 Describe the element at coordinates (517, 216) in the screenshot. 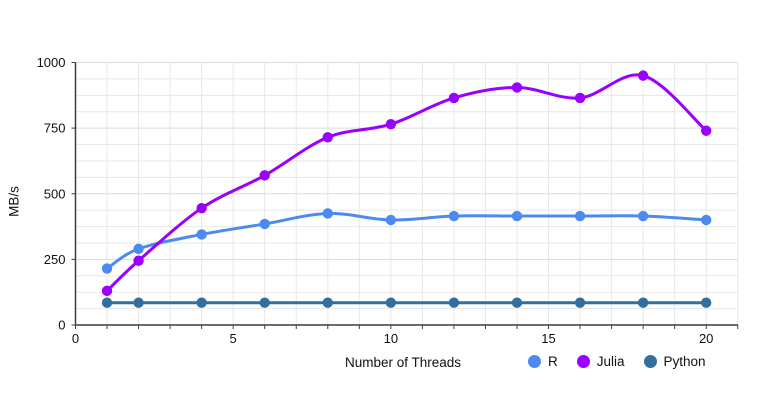

I see `data-point-r-x14` at that location.